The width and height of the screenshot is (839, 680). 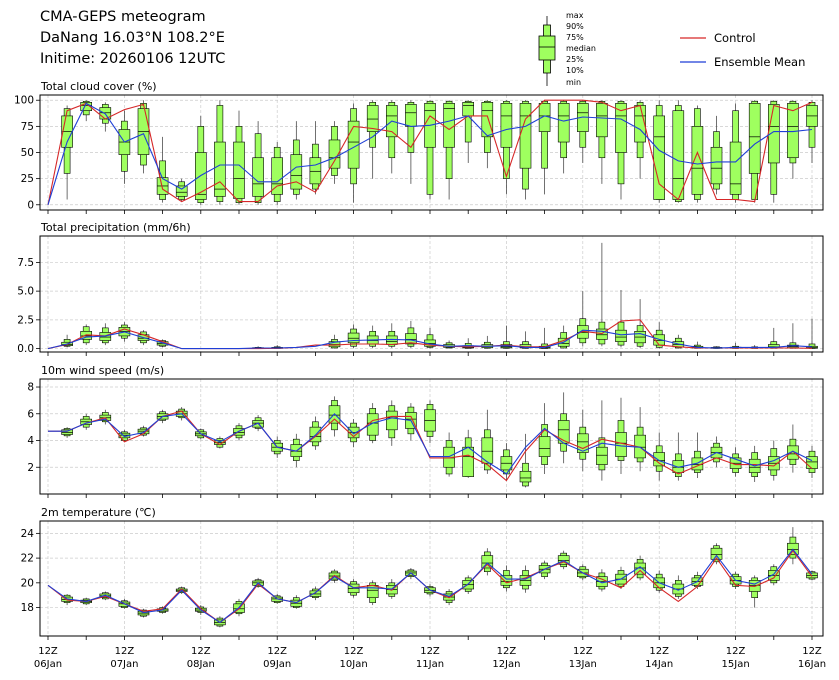 I want to click on y-tick-label: 8, so click(x=30, y=388).